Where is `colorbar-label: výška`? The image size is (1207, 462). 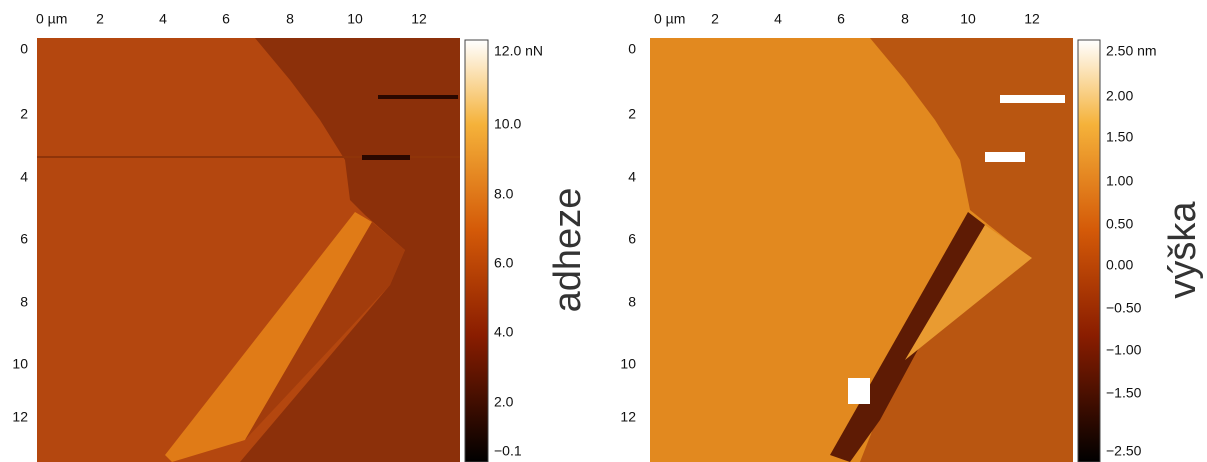 colorbar-label: výška is located at coordinates (1183, 250).